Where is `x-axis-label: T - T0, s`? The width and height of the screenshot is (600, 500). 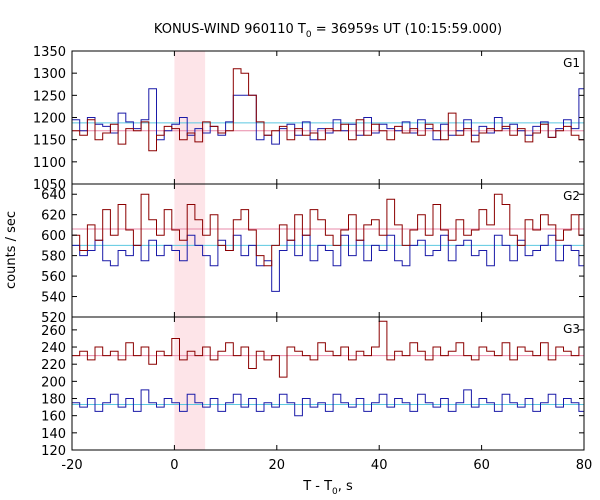
x-axis-label: T - T0, s is located at coordinates (327, 488).